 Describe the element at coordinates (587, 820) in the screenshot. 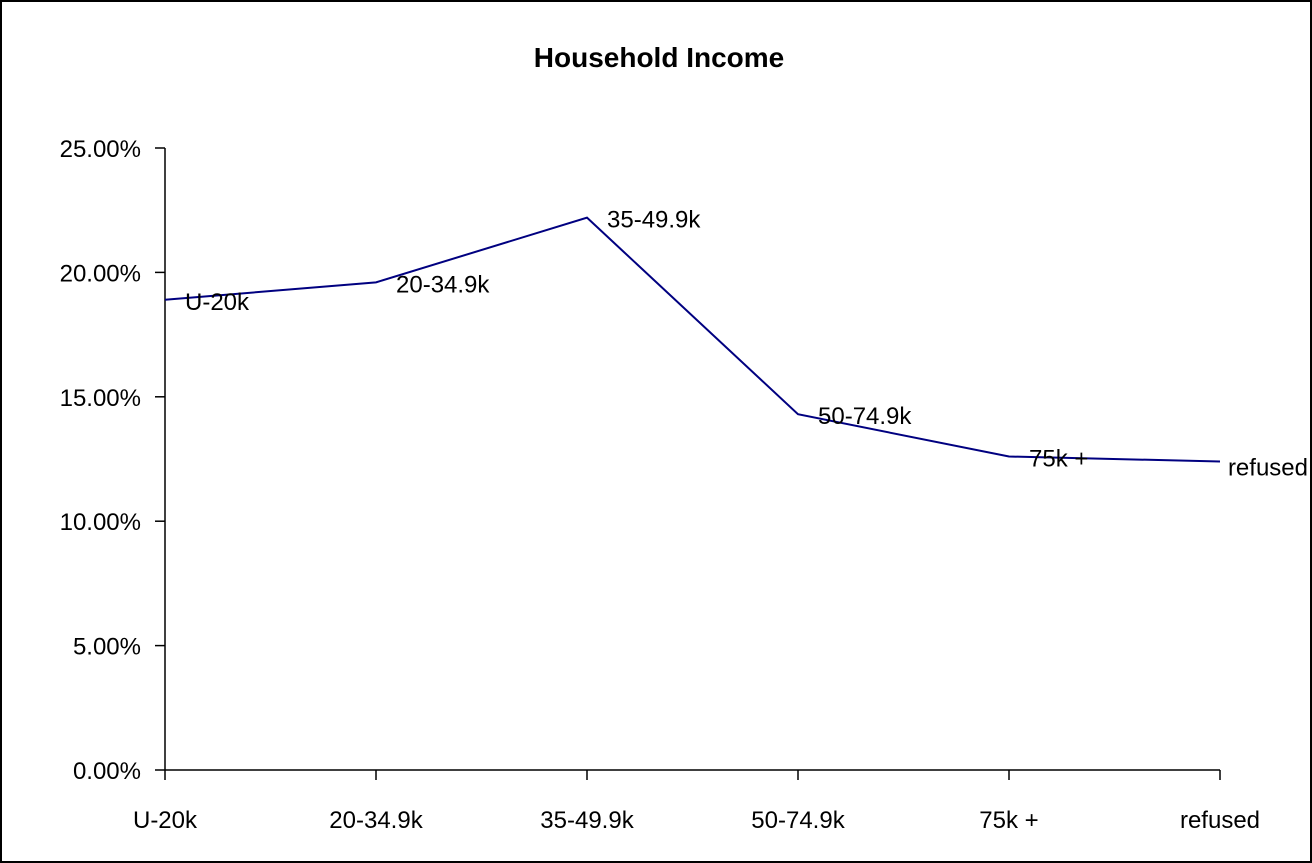

I see `x-tick-label: 35-49.9k` at that location.